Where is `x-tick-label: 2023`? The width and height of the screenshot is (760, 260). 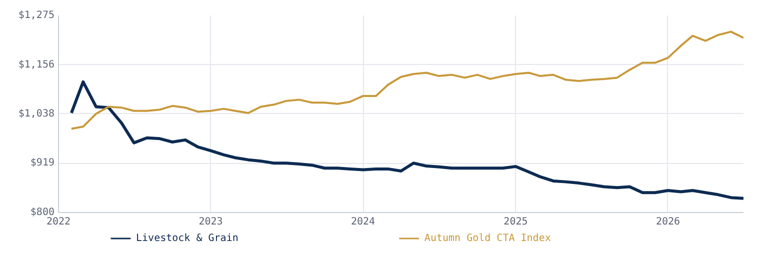 x-tick-label: 2023 is located at coordinates (210, 222).